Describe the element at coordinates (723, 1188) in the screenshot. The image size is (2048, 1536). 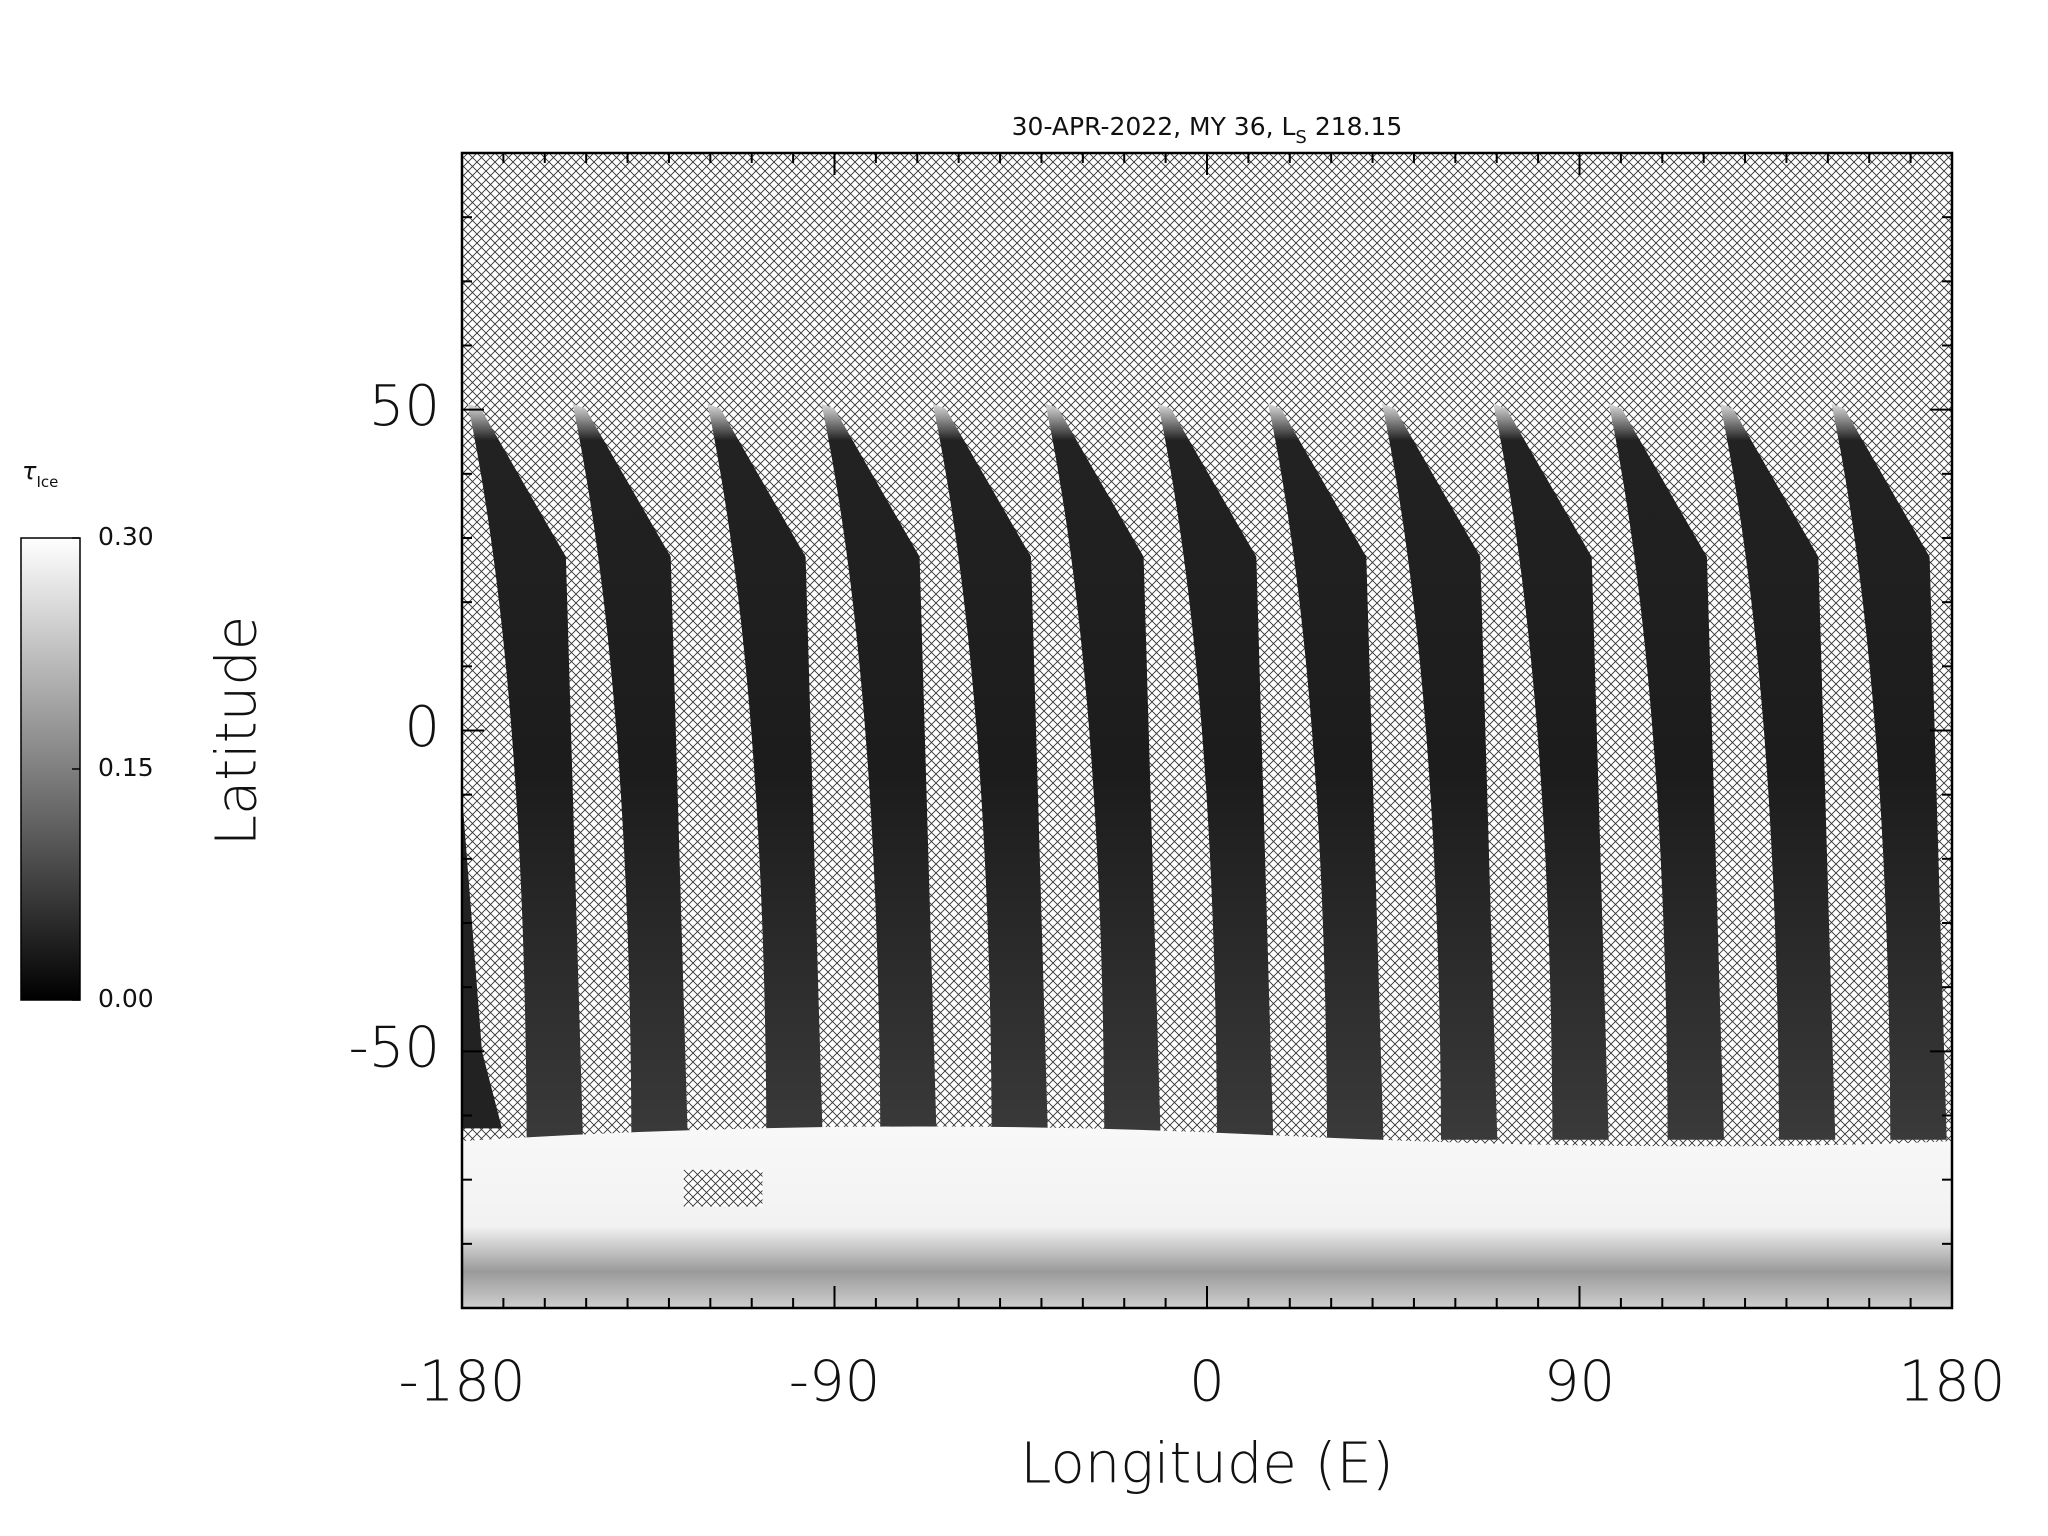
I see `polar-gap-hatch` at that location.